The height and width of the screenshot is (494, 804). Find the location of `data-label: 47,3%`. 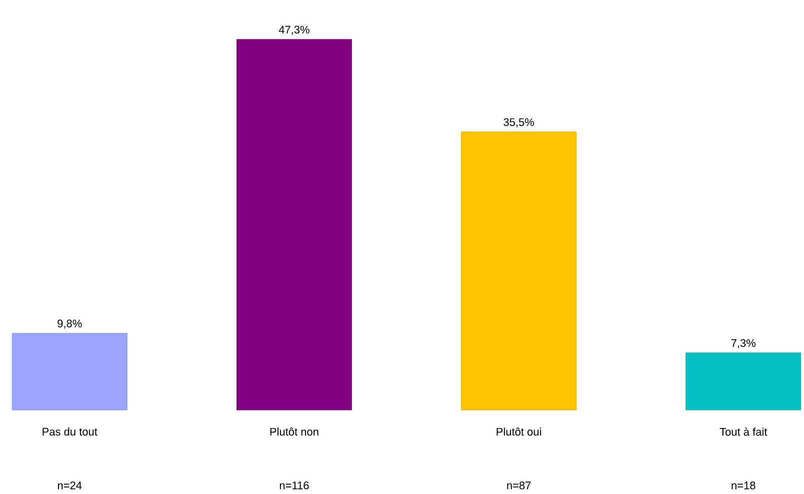

data-label: 47,3% is located at coordinates (294, 30).